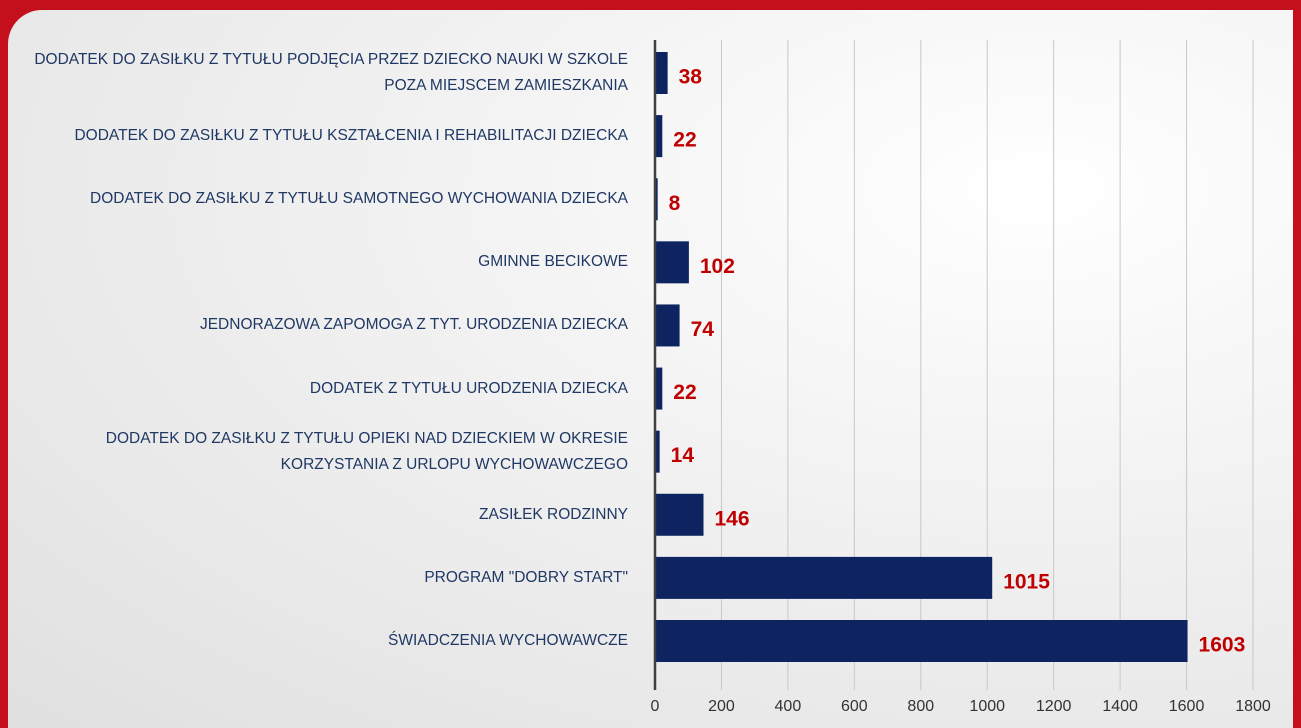 This screenshot has width=1301, height=728. I want to click on x-tick-label: 600, so click(854, 706).